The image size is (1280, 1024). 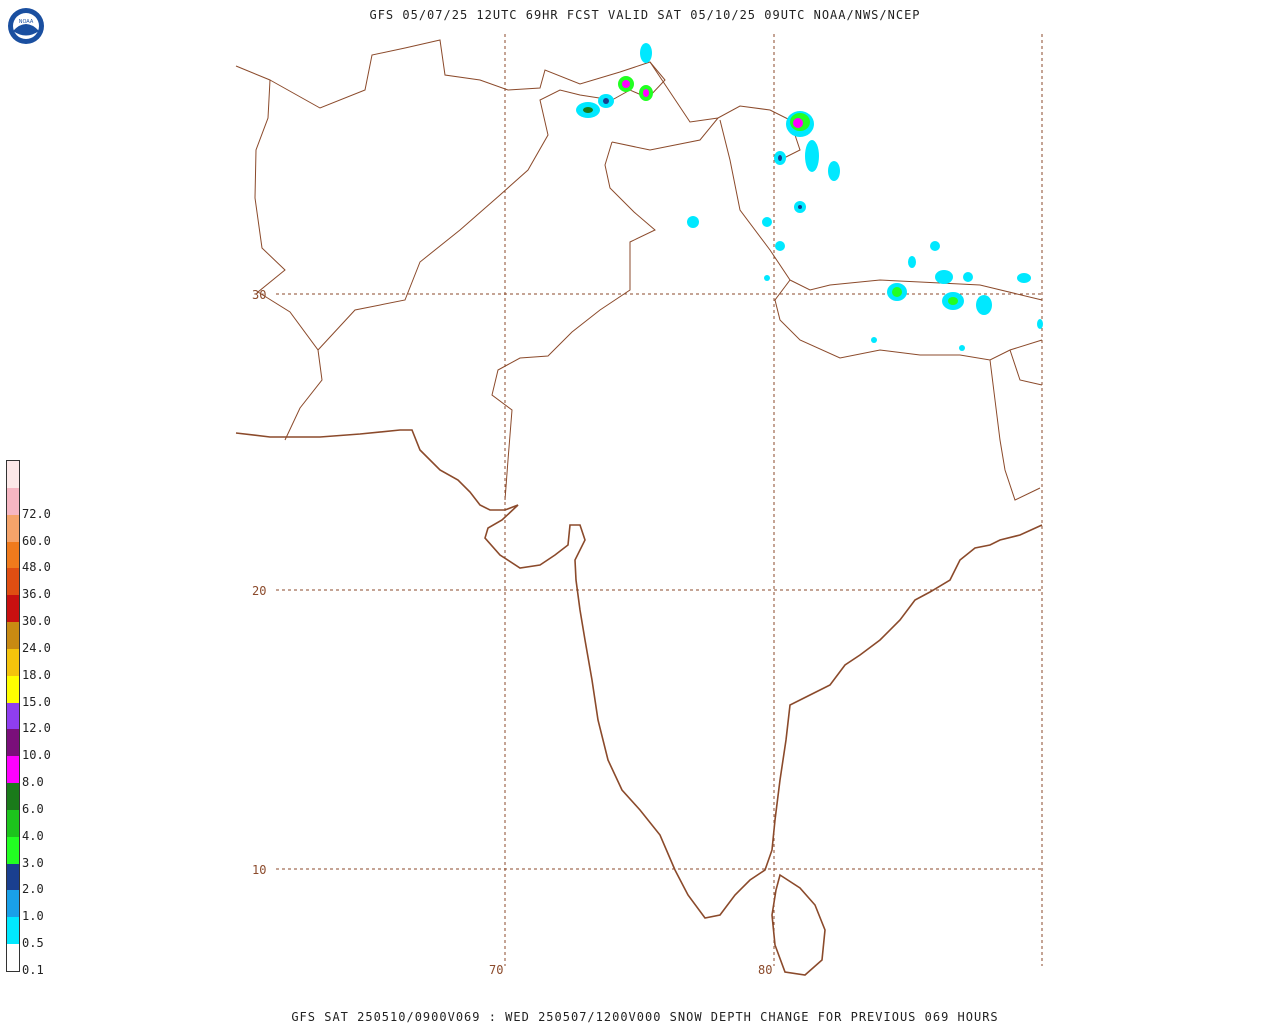 What do you see at coordinates (496, 970) in the screenshot?
I see `lon-label-70: 70` at bounding box center [496, 970].